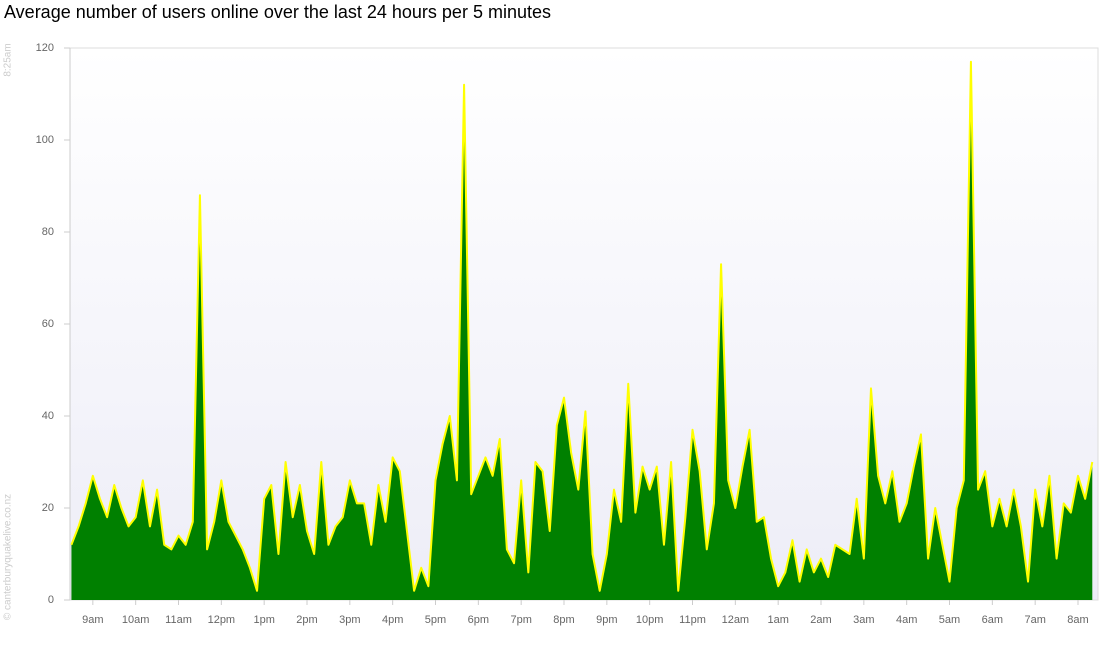 This screenshot has height=645, width=1100. What do you see at coordinates (222, 620) in the screenshot?
I see `x-tick-label: 12pm` at bounding box center [222, 620].